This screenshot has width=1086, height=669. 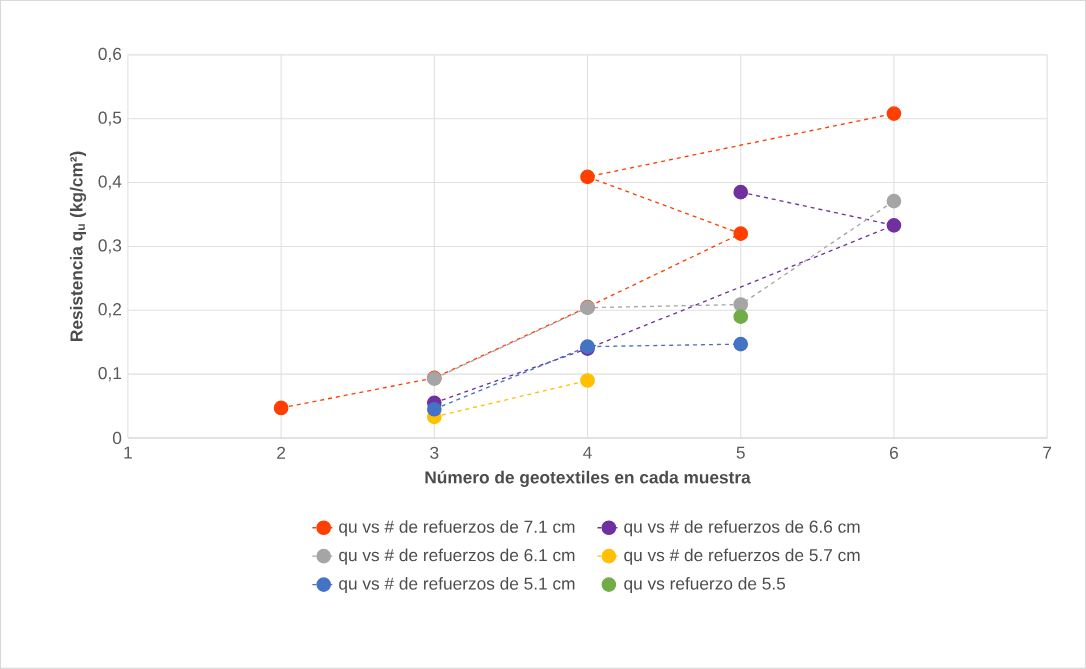 What do you see at coordinates (281, 452) in the screenshot?
I see `x-tick-label: 2` at bounding box center [281, 452].